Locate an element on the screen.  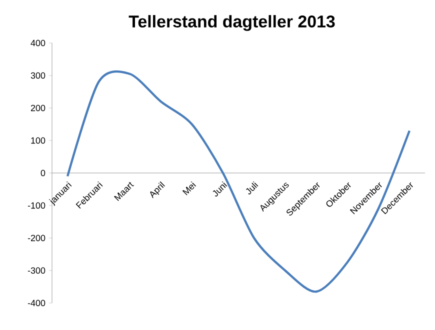
x-tick-label: Mei is located at coordinates (189, 188).